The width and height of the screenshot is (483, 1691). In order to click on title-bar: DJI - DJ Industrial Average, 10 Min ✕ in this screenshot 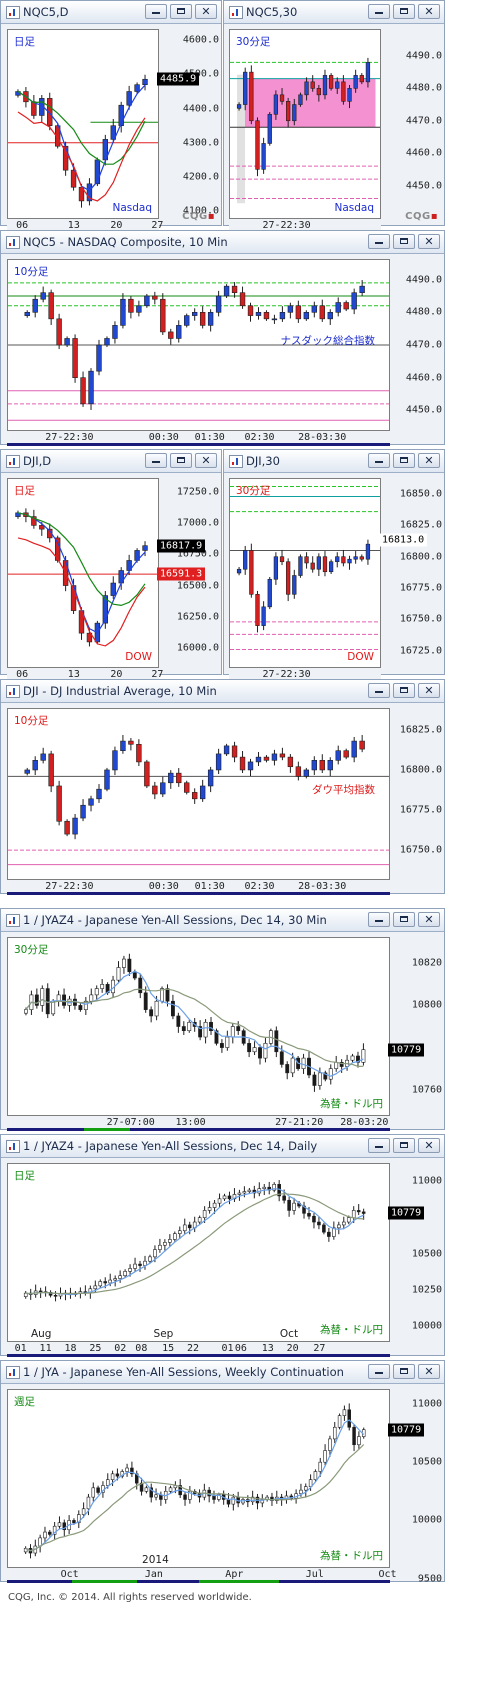, I will do `click(222, 691)`.